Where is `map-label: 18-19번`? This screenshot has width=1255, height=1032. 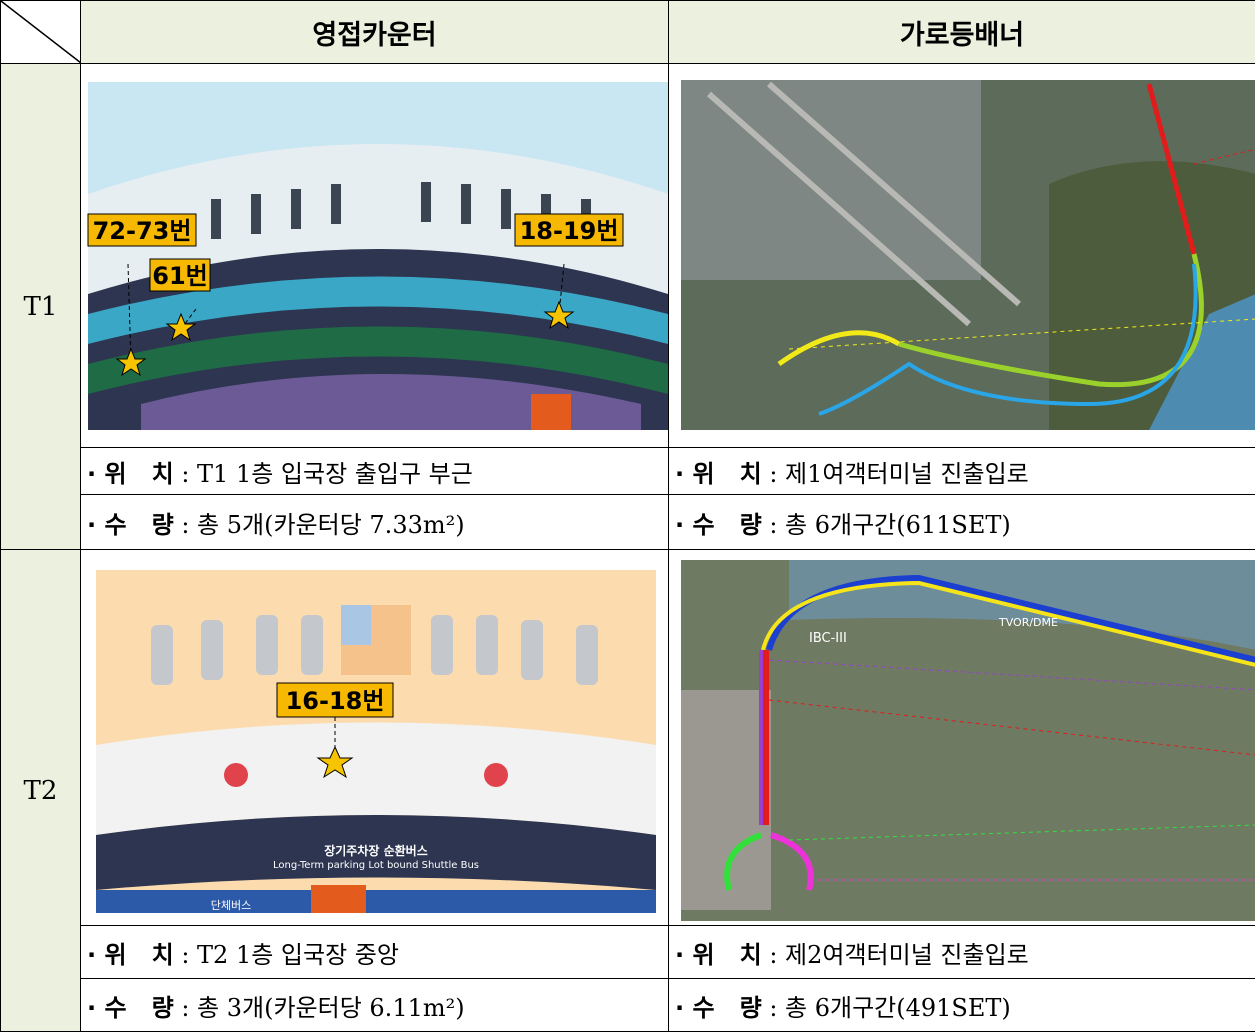
map-label: 18-19번 is located at coordinates (569, 231).